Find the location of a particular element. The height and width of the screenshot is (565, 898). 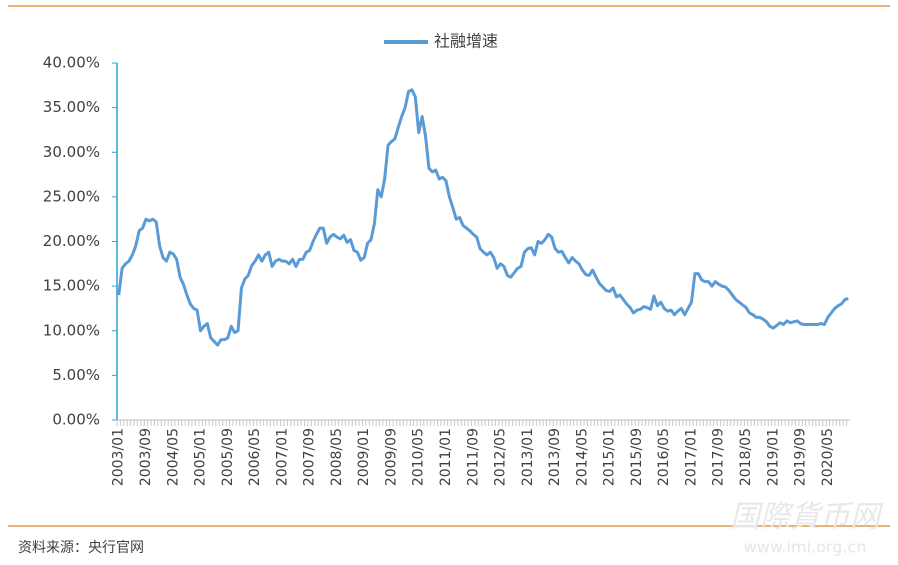

x-tick-label: 2016/05 is located at coordinates (664, 457).